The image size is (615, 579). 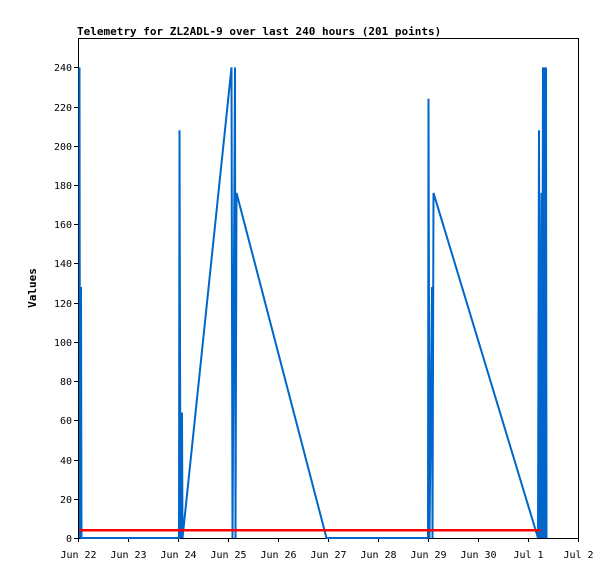 I want to click on y-tick-label: 140, so click(x=63, y=264).